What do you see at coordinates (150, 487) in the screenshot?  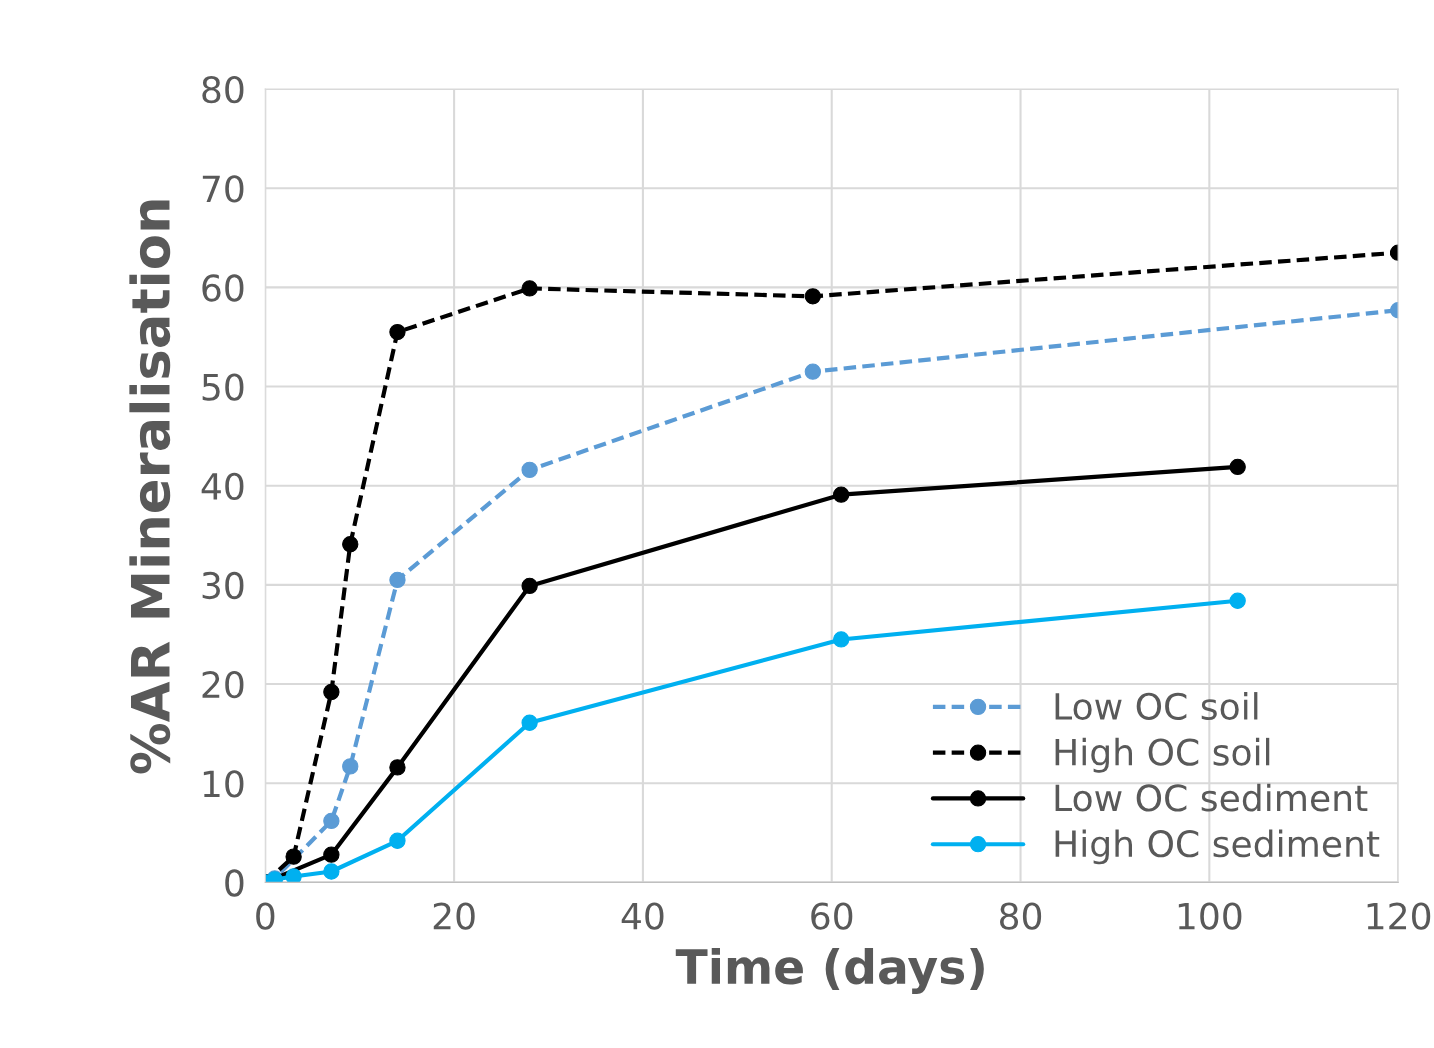 I see `y-axis-title: %AR Mineralisation` at bounding box center [150, 487].